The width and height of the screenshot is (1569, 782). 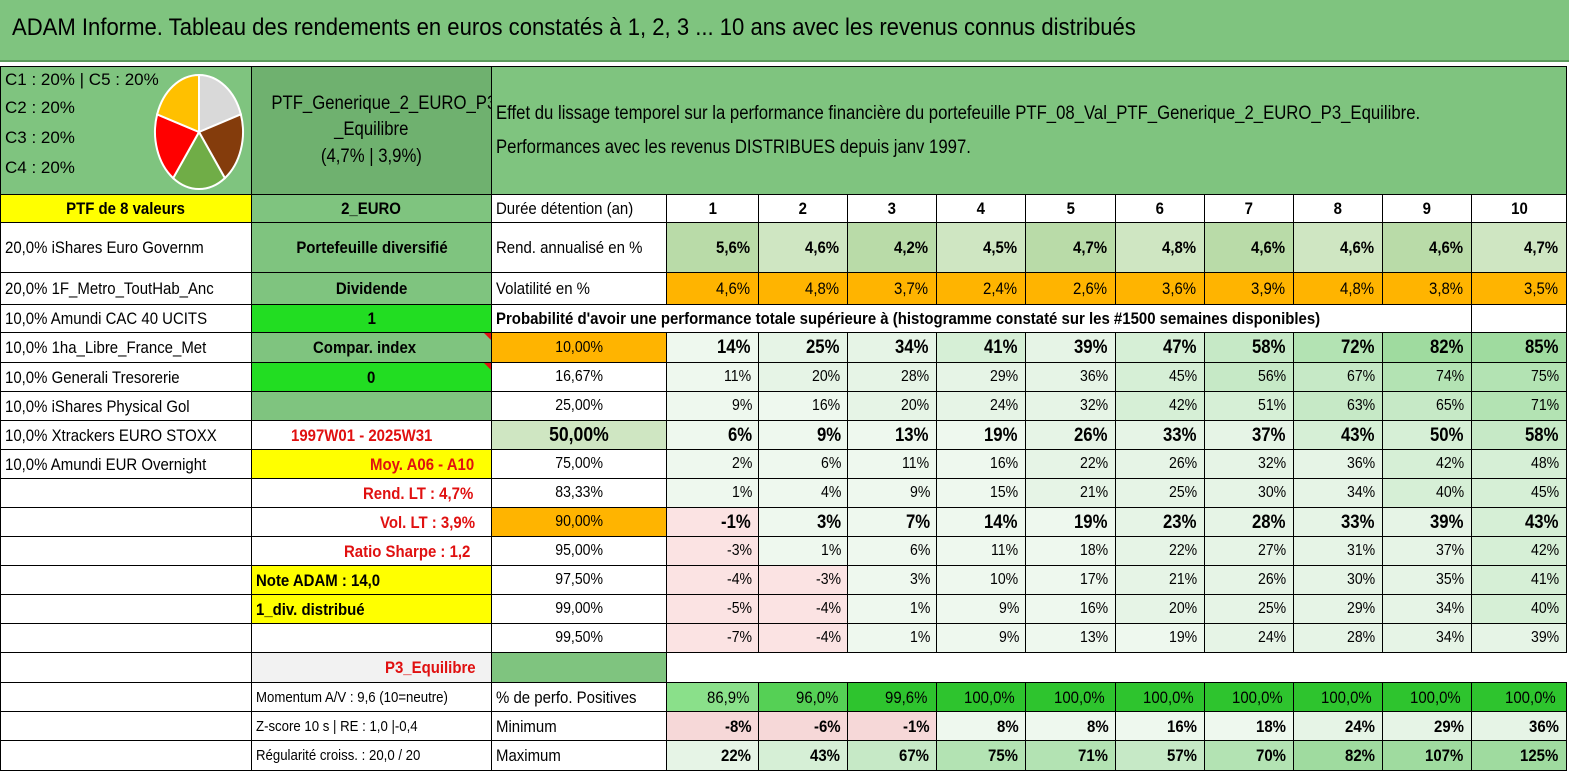 What do you see at coordinates (981, 208) in the screenshot?
I see `year-header: 4` at bounding box center [981, 208].